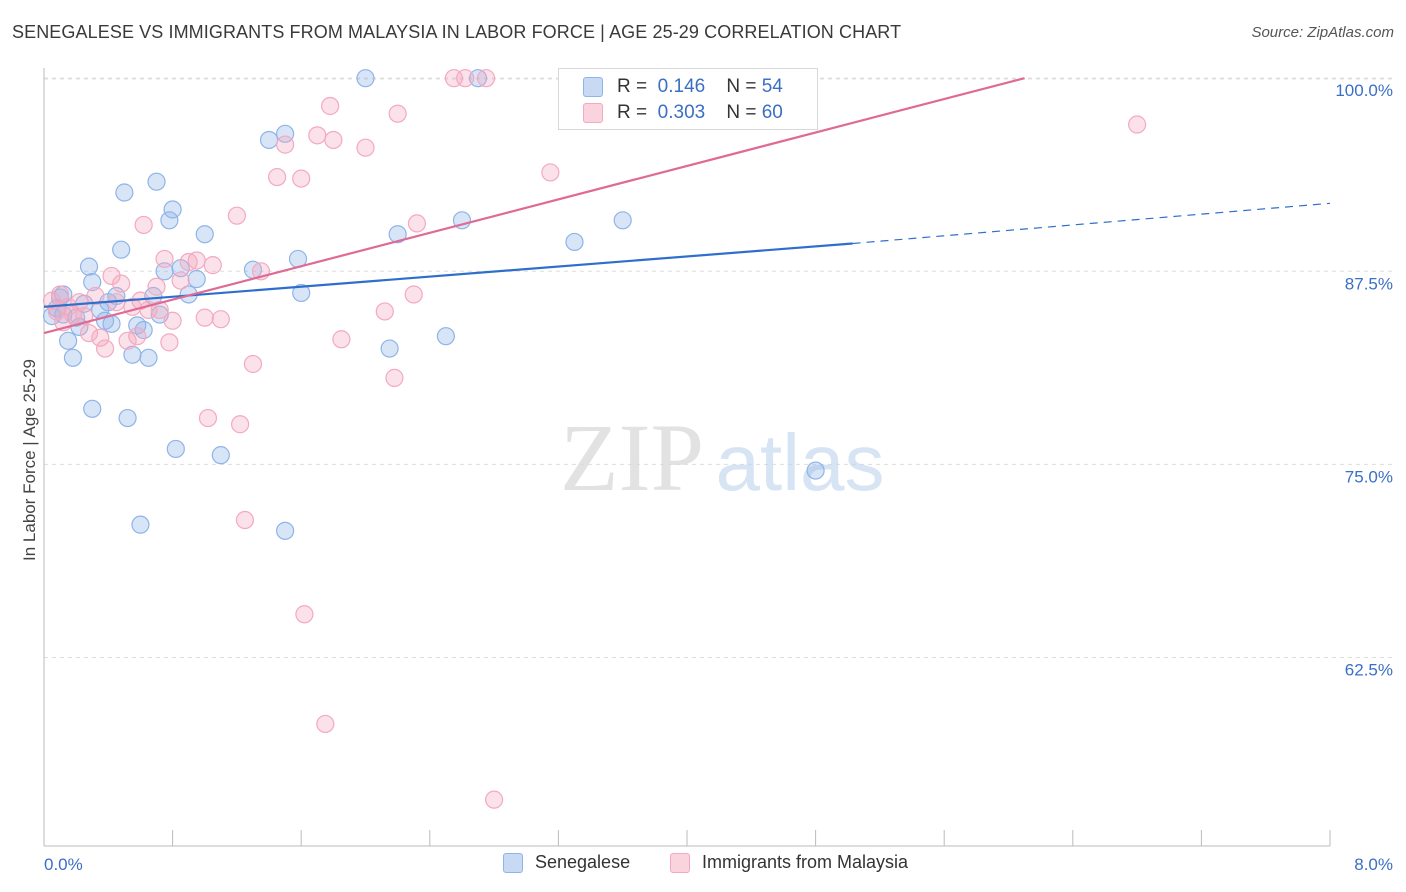 This screenshot has width=1406, height=892. Describe the element at coordinates (800, 462) in the screenshot. I see `watermark-atlas: atlas` at that location.